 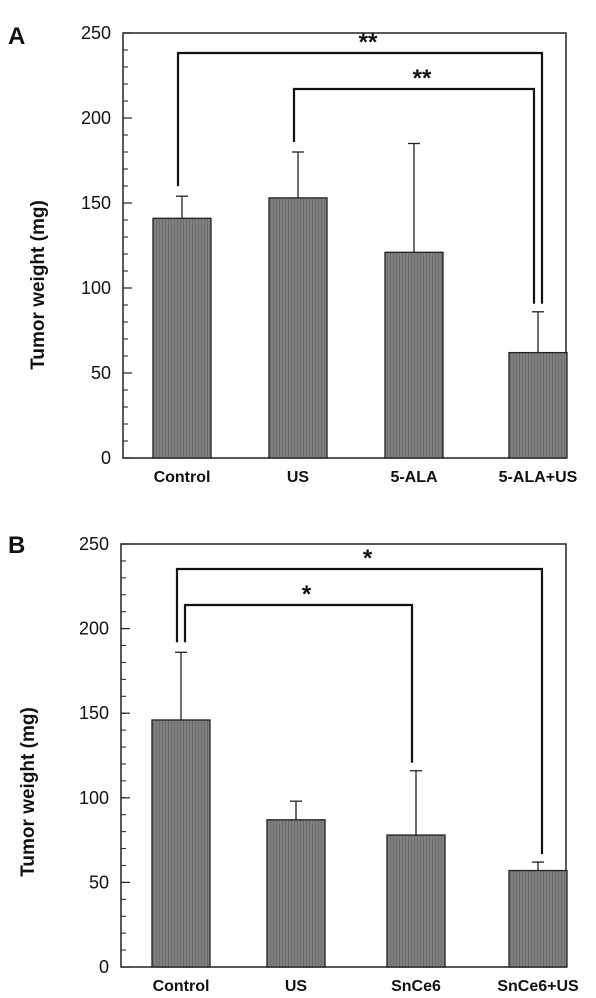 What do you see at coordinates (16, 545) in the screenshot?
I see `panel-b-letter: B` at bounding box center [16, 545].